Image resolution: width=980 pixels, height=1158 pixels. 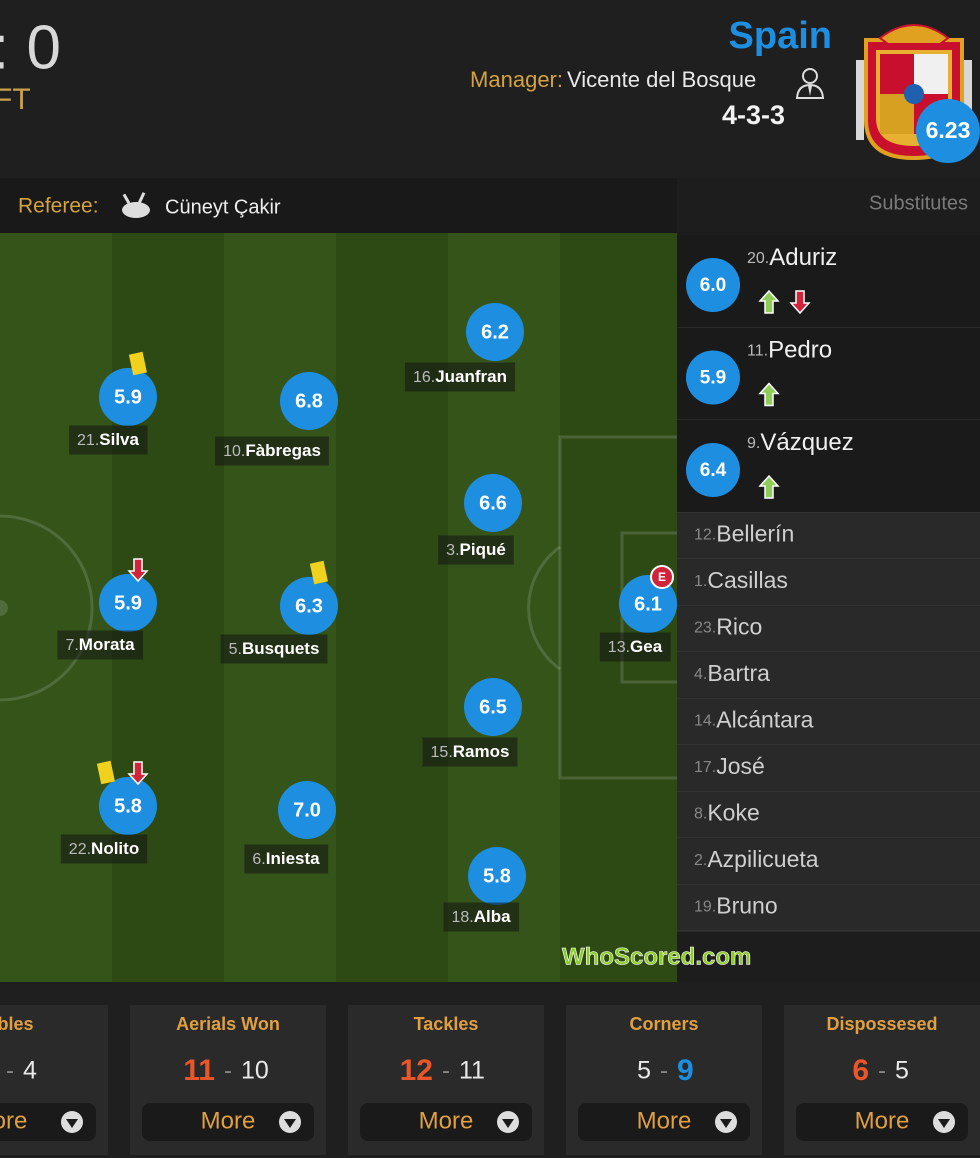 I want to click on player: 7.0 6.Iniesta, so click(x=290, y=827).